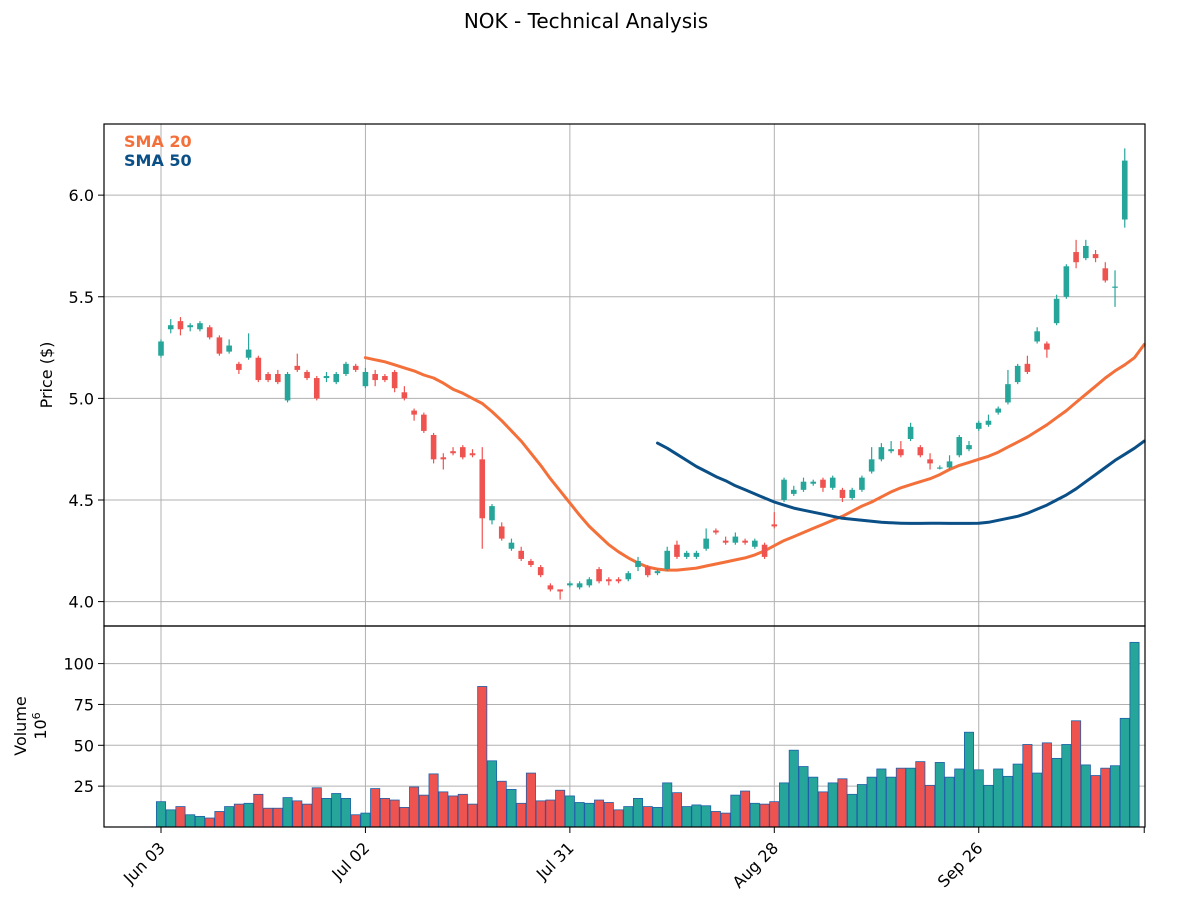  Describe the element at coordinates (960, 864) in the screenshot. I see `x-tick-label: Sep 26` at that location.